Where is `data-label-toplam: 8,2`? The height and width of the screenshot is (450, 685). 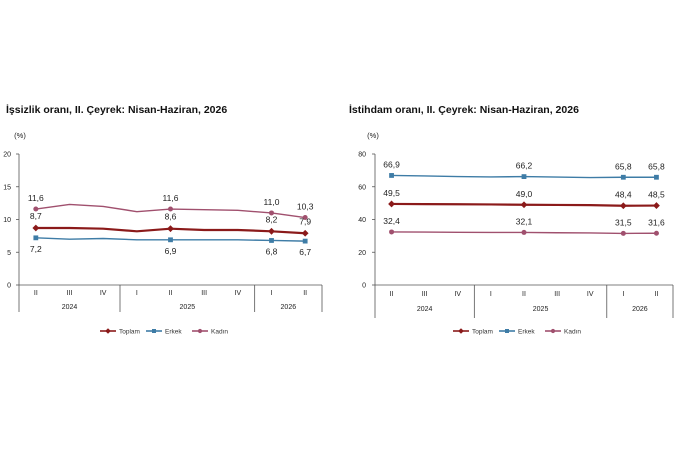 data-label-toplam: 8,2 is located at coordinates (272, 219).